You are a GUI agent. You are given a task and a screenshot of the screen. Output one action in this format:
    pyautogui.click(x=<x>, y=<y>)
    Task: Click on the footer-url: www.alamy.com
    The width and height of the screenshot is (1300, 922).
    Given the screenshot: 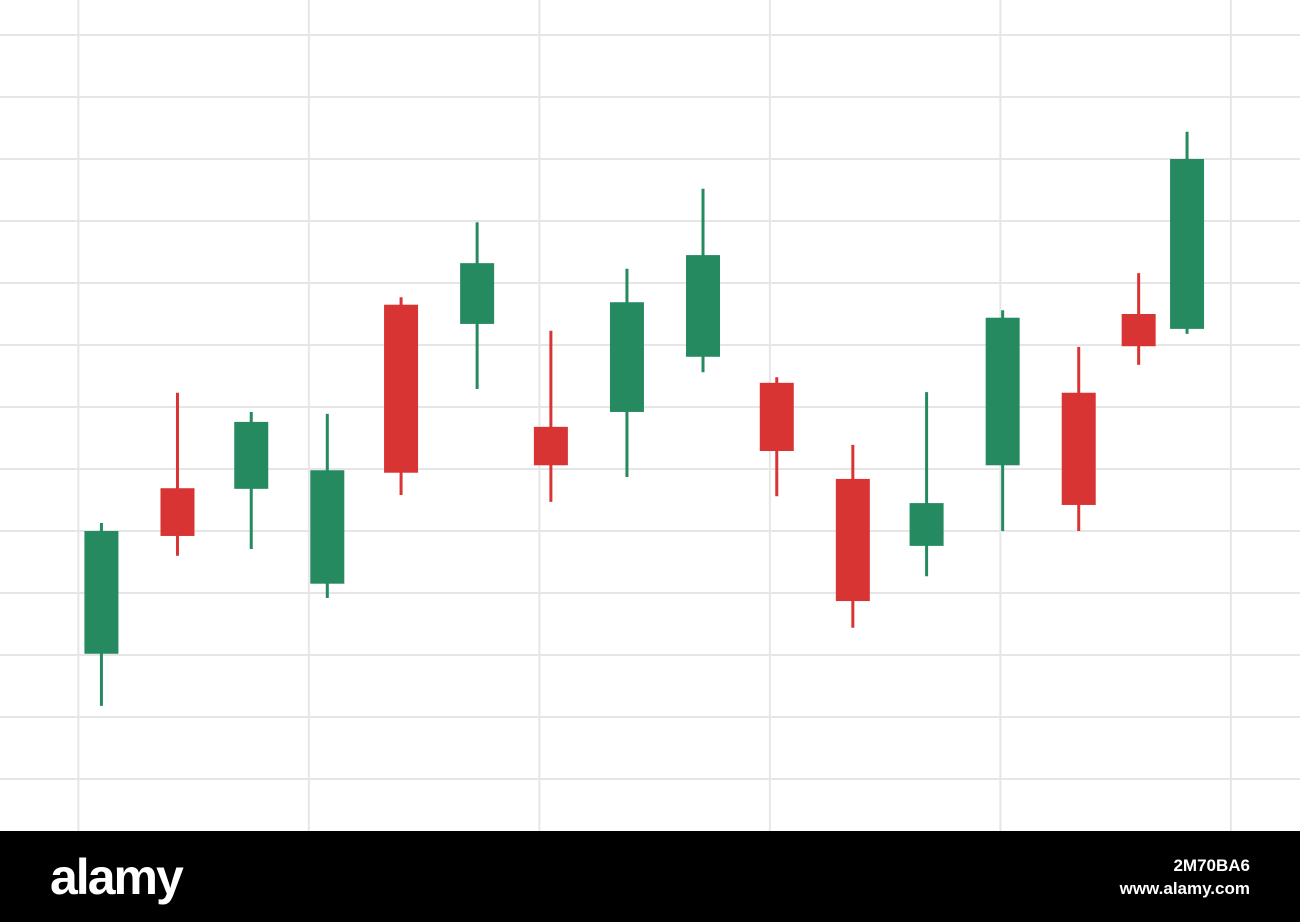 What is the action you would take?
    pyautogui.click(x=1184, y=888)
    